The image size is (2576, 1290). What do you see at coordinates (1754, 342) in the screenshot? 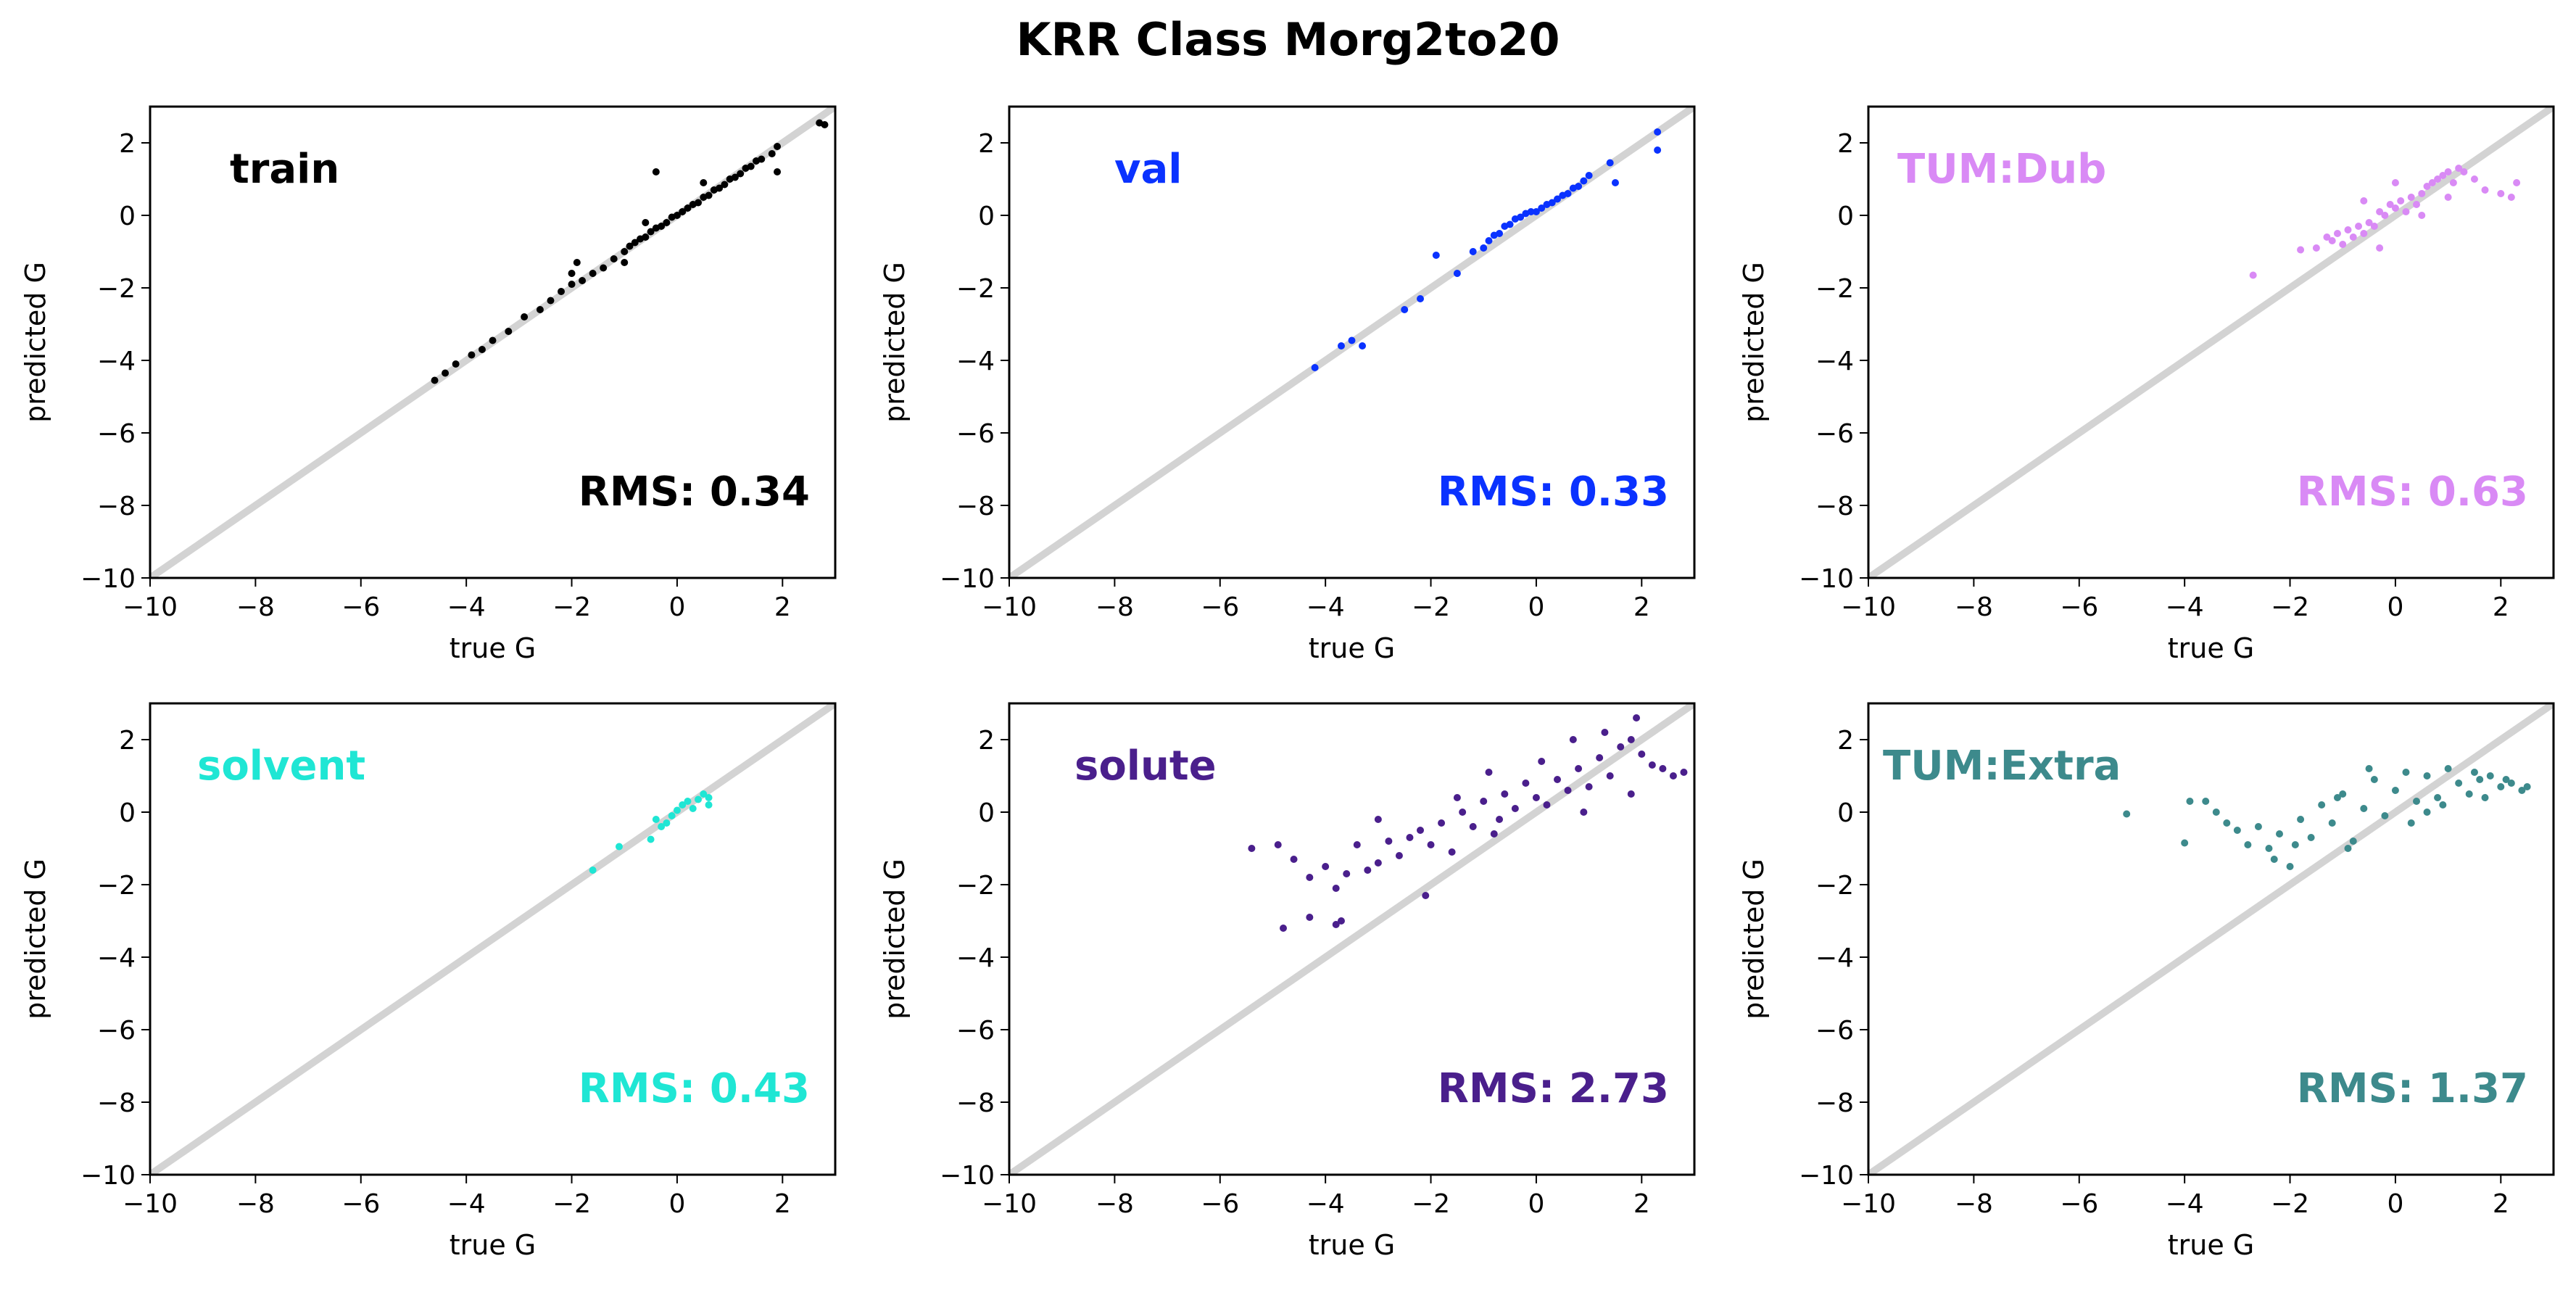
I see `y-axis-label: predicted G` at bounding box center [1754, 342].